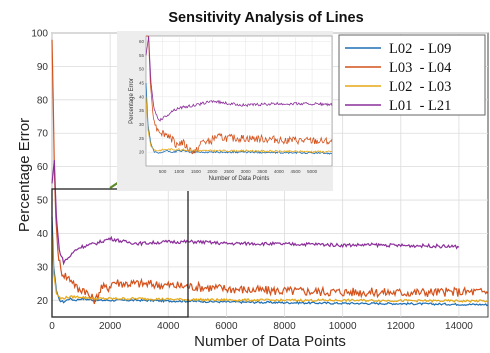  I want to click on inset-y-tick-label: 30, so click(142, 124).